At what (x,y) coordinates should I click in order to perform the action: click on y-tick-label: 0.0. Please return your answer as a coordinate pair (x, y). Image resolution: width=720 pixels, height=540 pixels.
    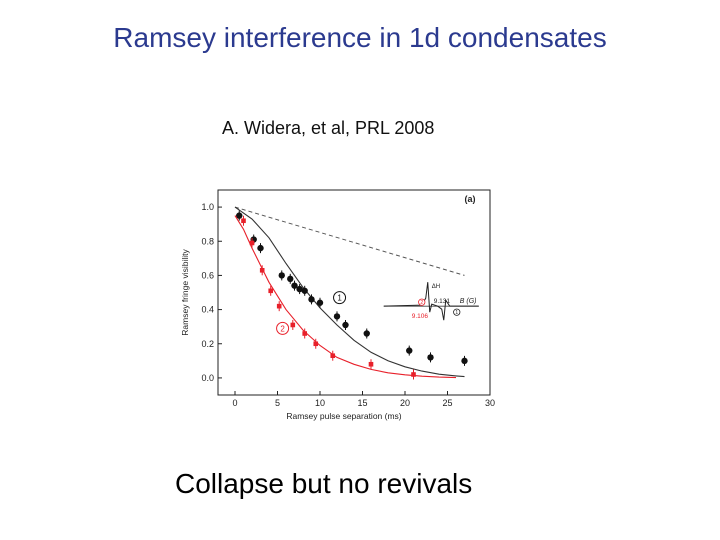
    Looking at the image, I should click on (207, 378).